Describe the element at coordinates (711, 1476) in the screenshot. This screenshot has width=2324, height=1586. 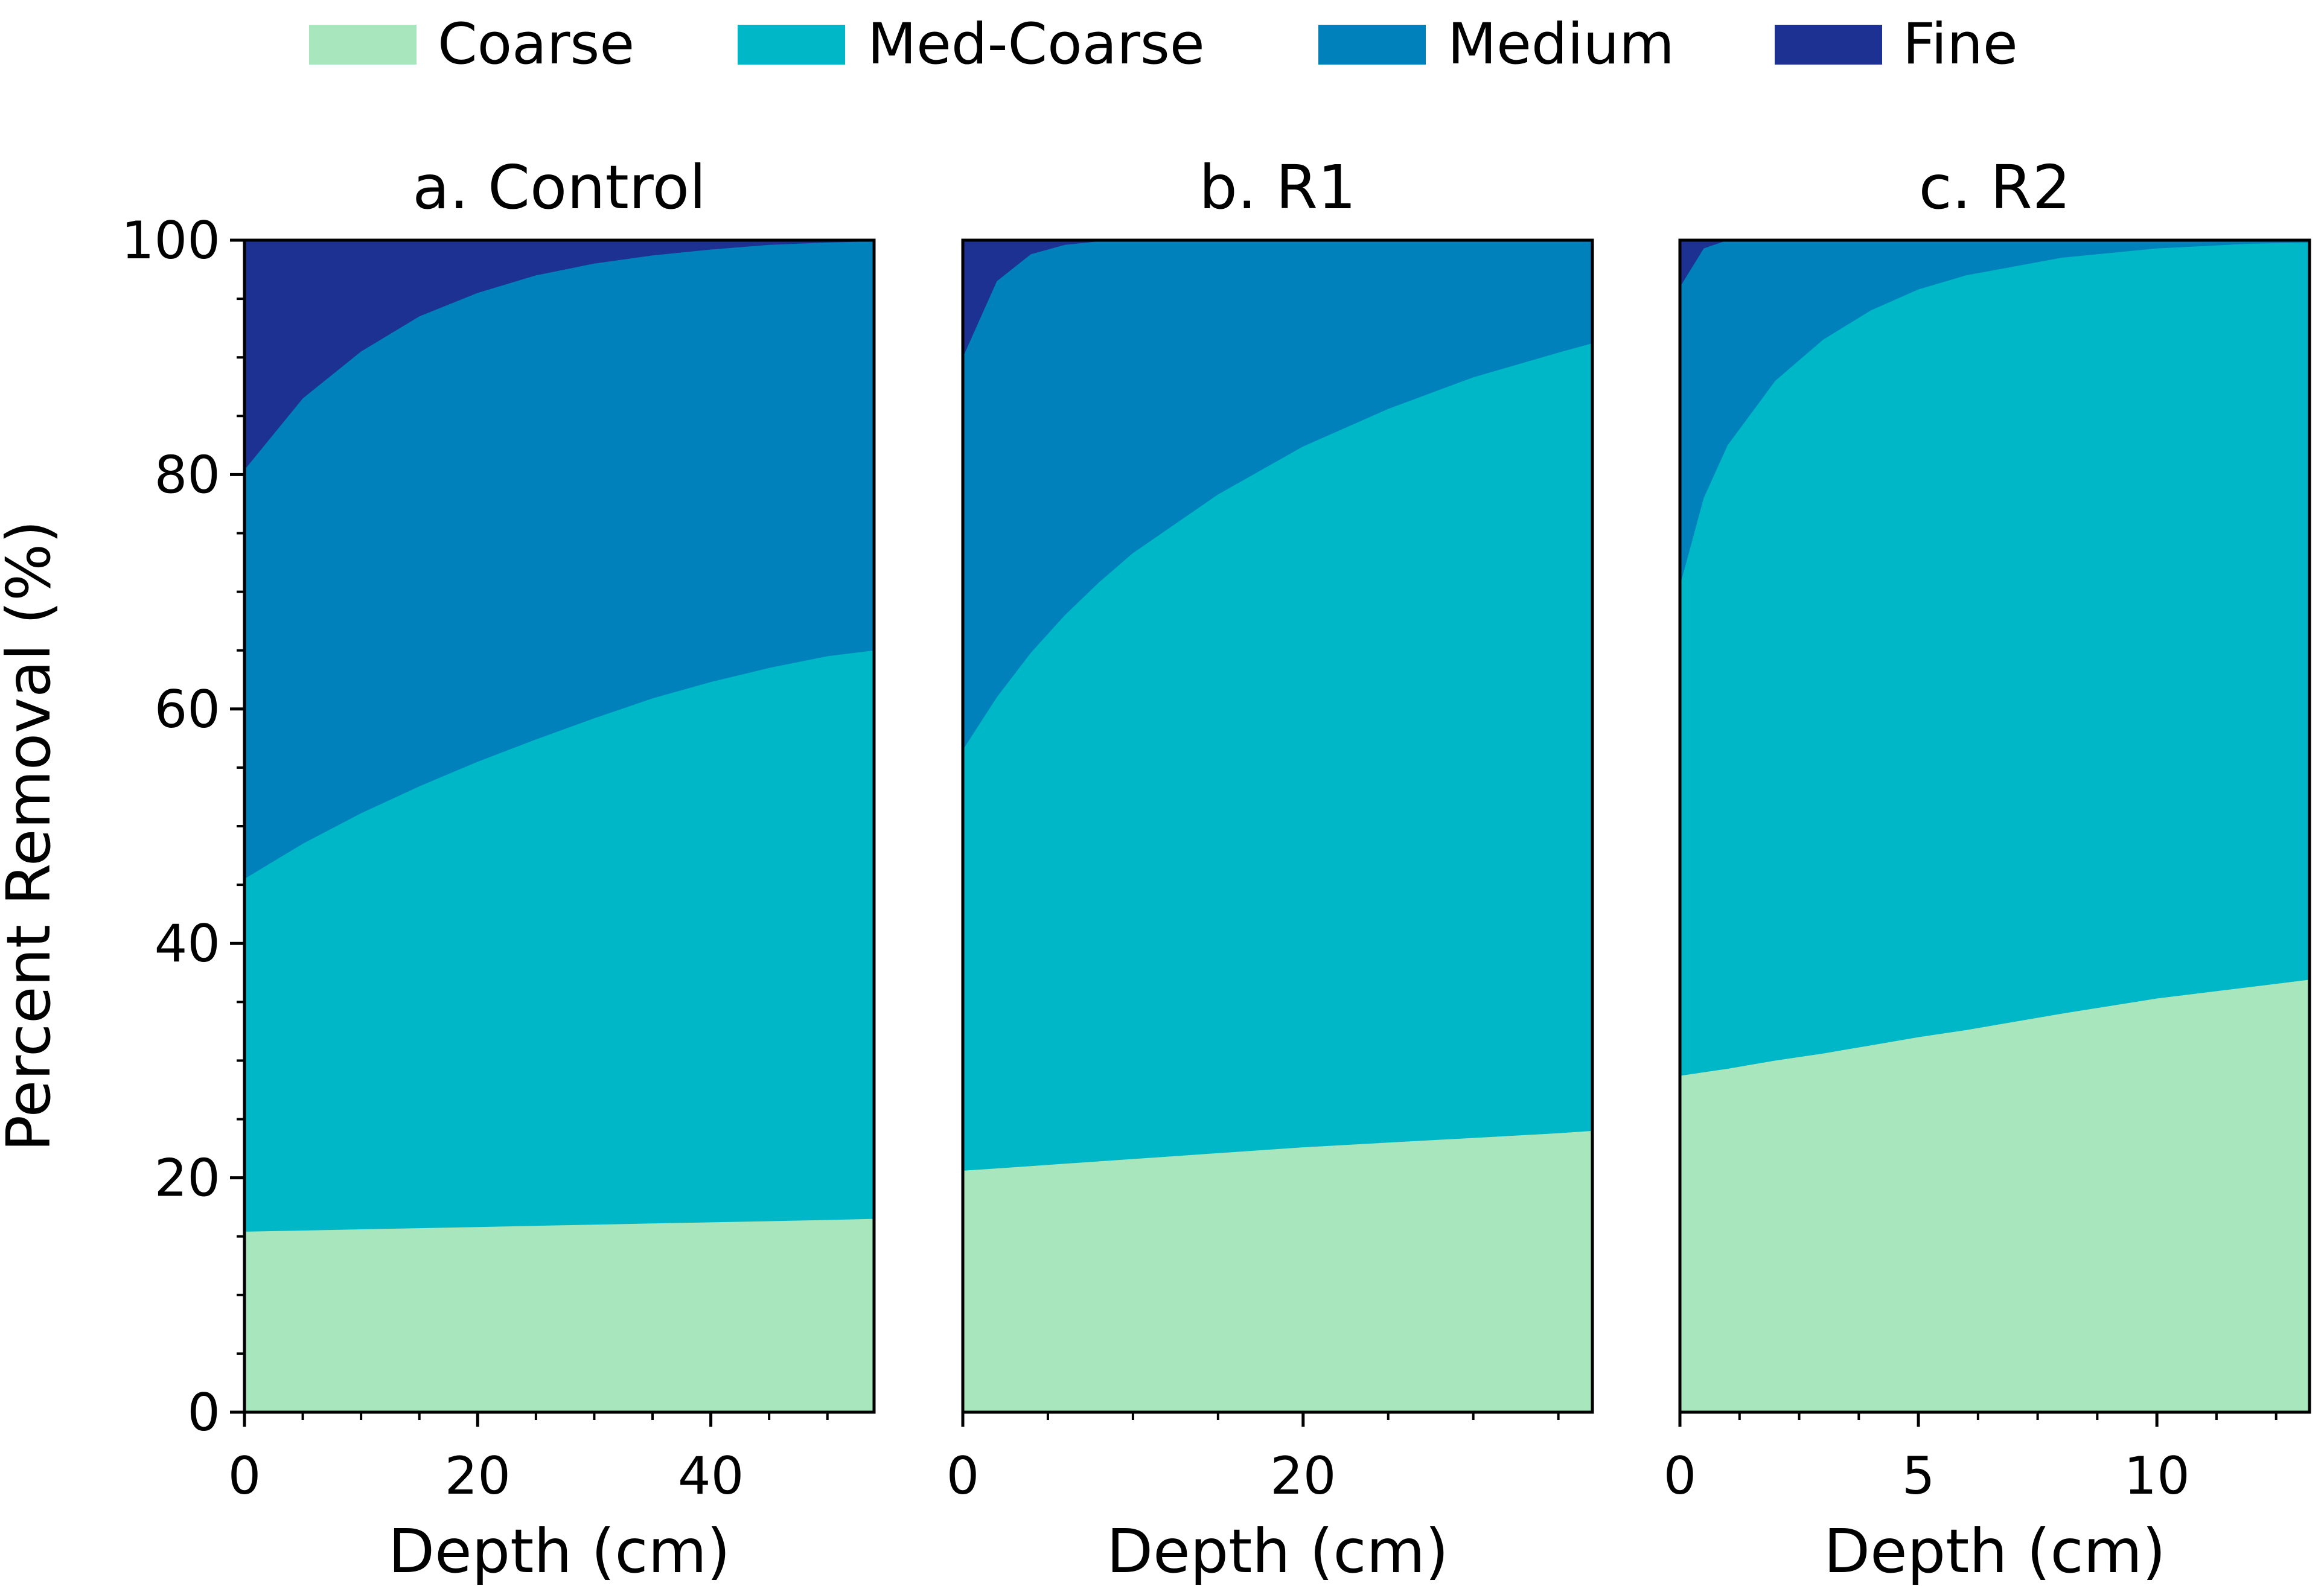
I see `x-tick-label: 40` at that location.